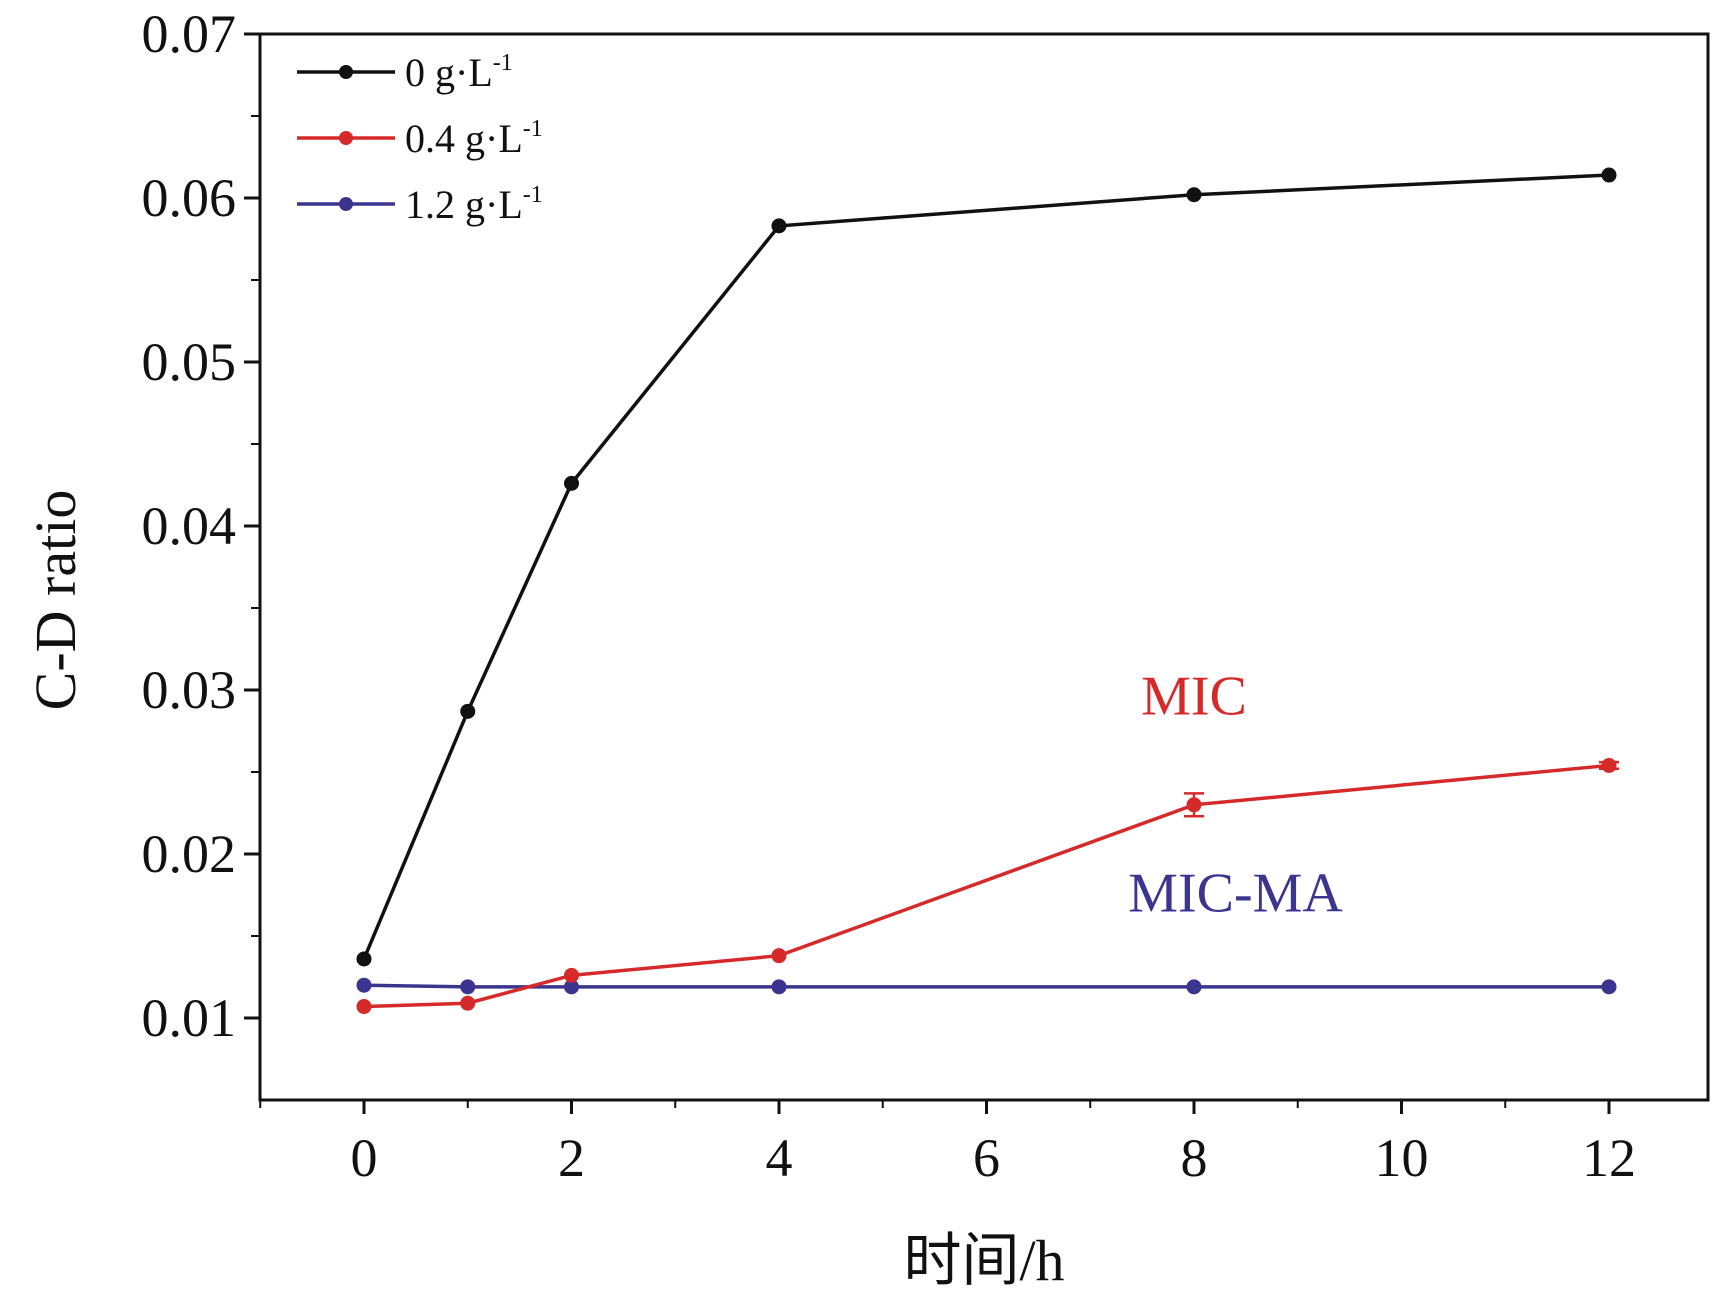  I want to click on legend-label: 1.2 g·L-1, so click(474, 204).